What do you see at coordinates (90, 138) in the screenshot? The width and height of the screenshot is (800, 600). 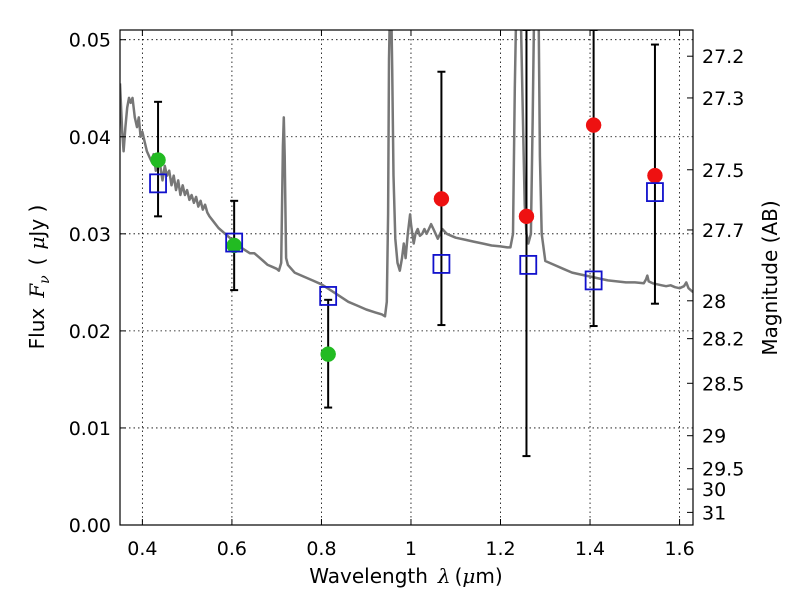 I see `y-tick-label: 0.04` at bounding box center [90, 138].